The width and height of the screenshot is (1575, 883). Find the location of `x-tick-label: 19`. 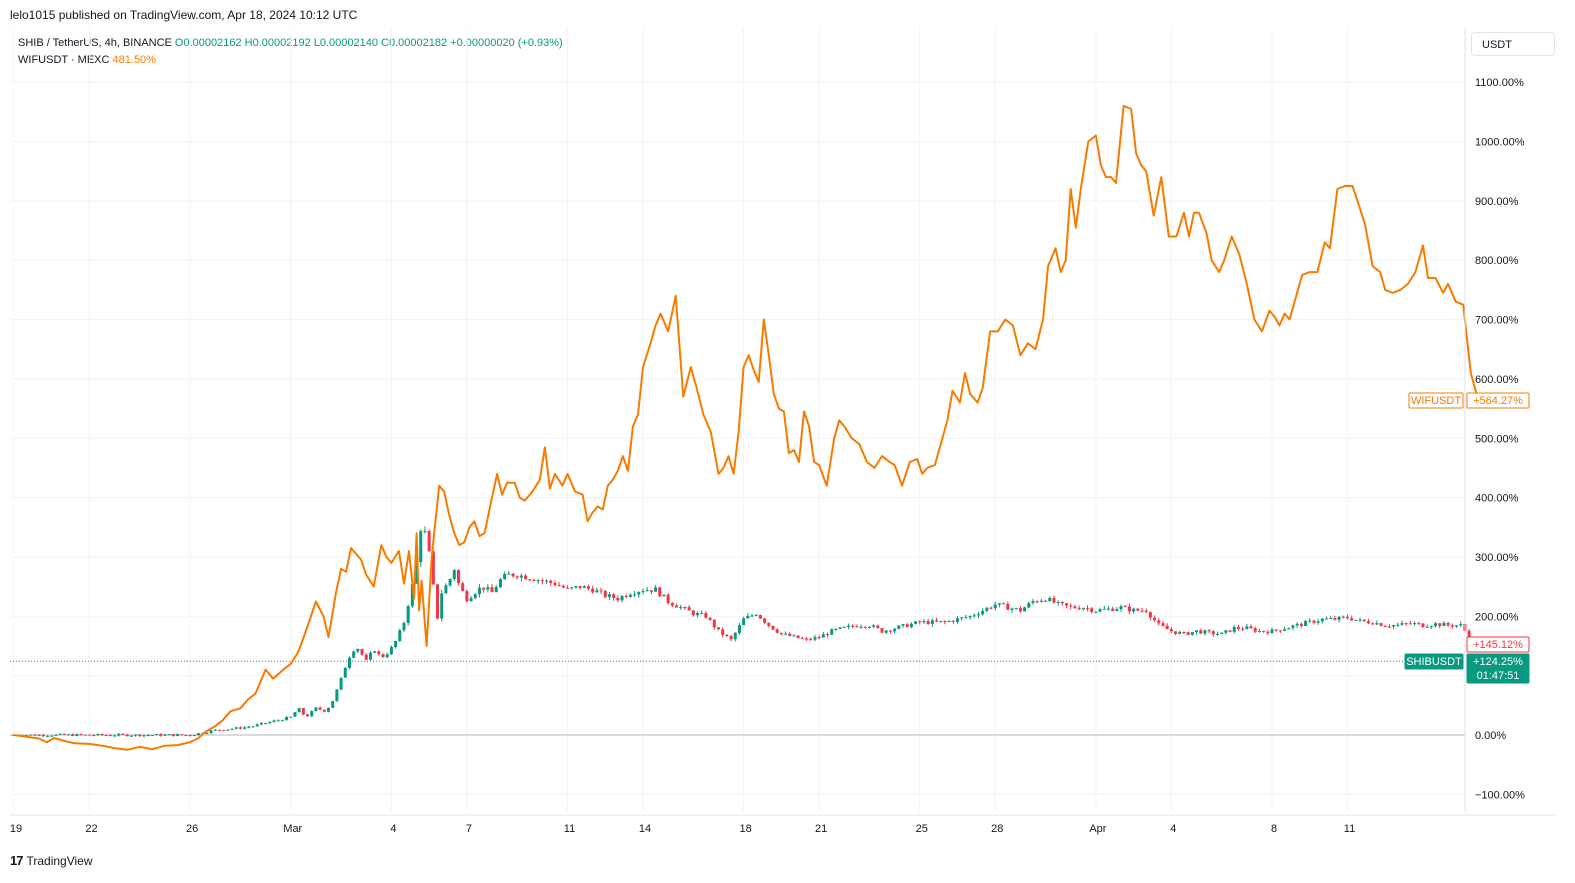

x-tick-label: 19 is located at coordinates (16, 829).